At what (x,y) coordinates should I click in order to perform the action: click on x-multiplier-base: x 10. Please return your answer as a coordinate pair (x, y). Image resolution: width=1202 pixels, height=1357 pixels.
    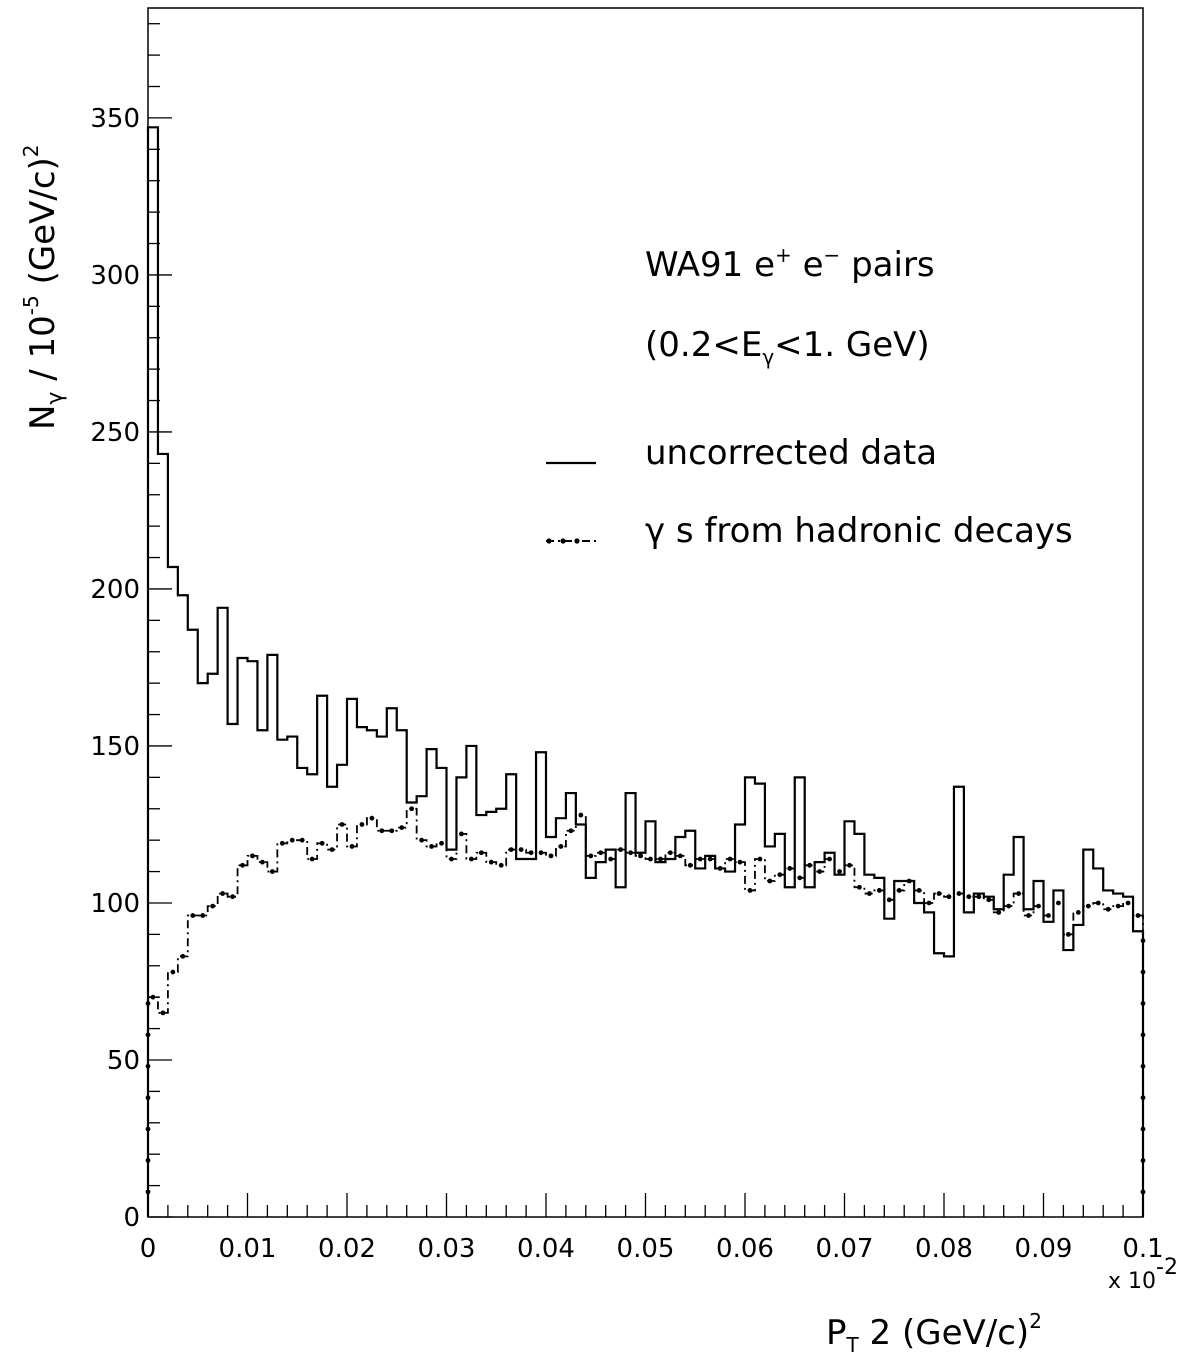
    Looking at the image, I should click on (1132, 1281).